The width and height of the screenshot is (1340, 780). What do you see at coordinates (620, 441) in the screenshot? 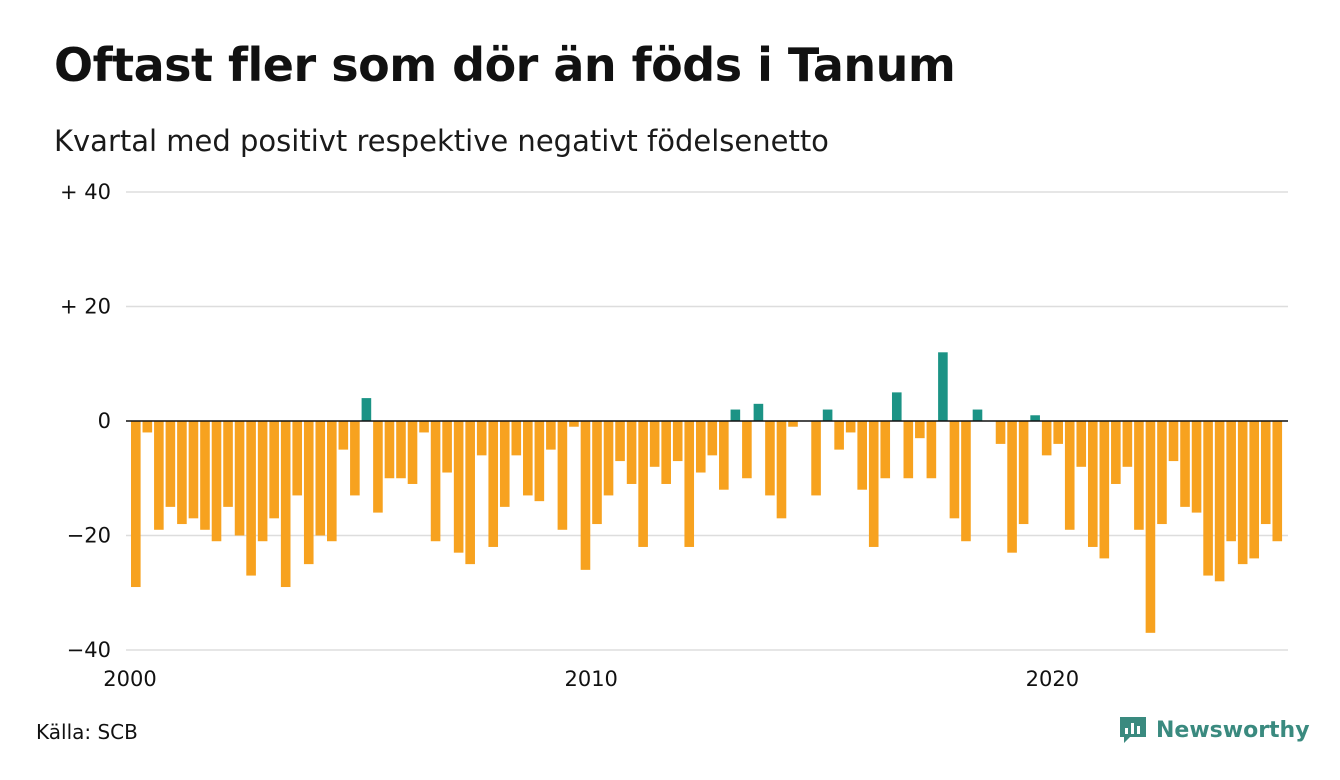
I see `bar-2010Q3` at bounding box center [620, 441].